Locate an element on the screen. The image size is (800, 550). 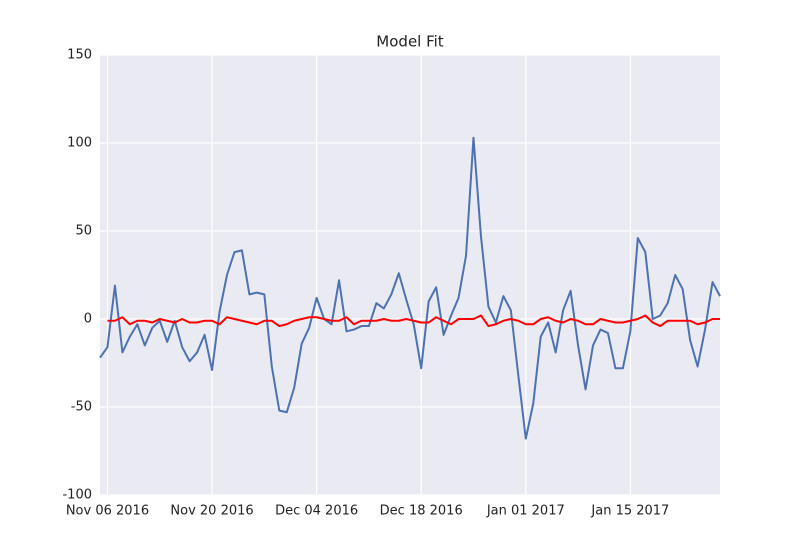
x-tick-label: Dec 04 2016 is located at coordinates (316, 511).